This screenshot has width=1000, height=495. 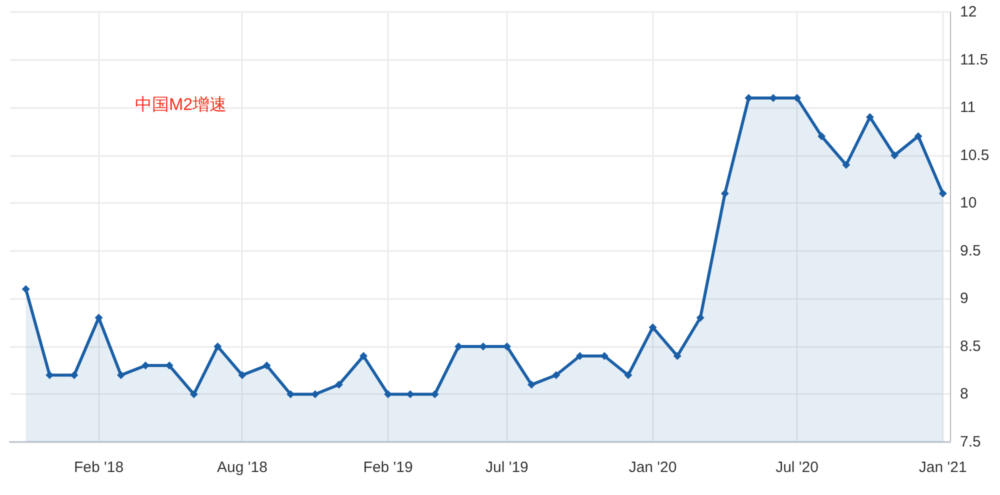 What do you see at coordinates (968, 107) in the screenshot?
I see `y-tick-label: 11` at bounding box center [968, 107].